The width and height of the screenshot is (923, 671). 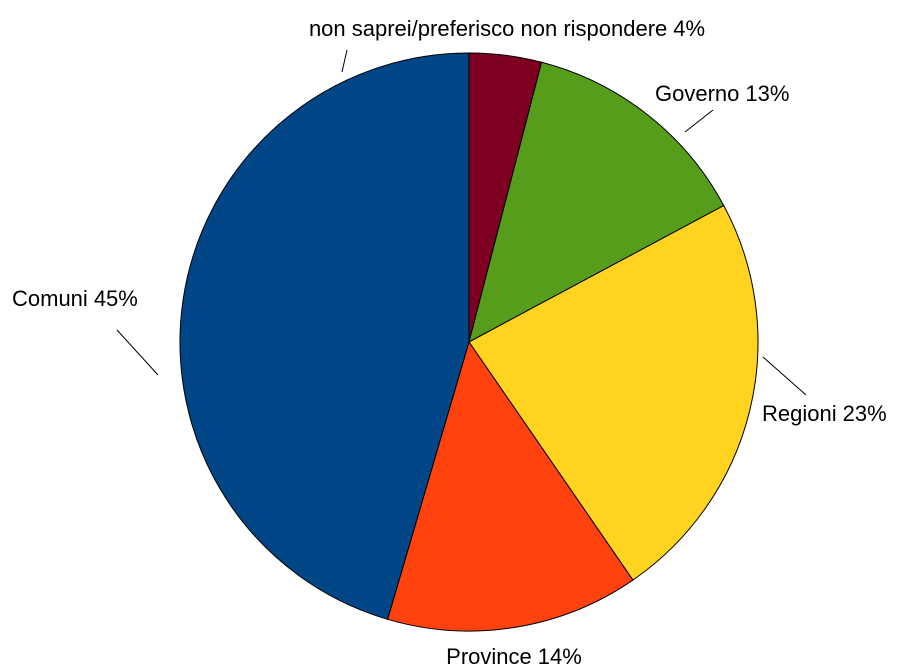 What do you see at coordinates (767, 93) in the screenshot?
I see `slice-value: 13%` at bounding box center [767, 93].